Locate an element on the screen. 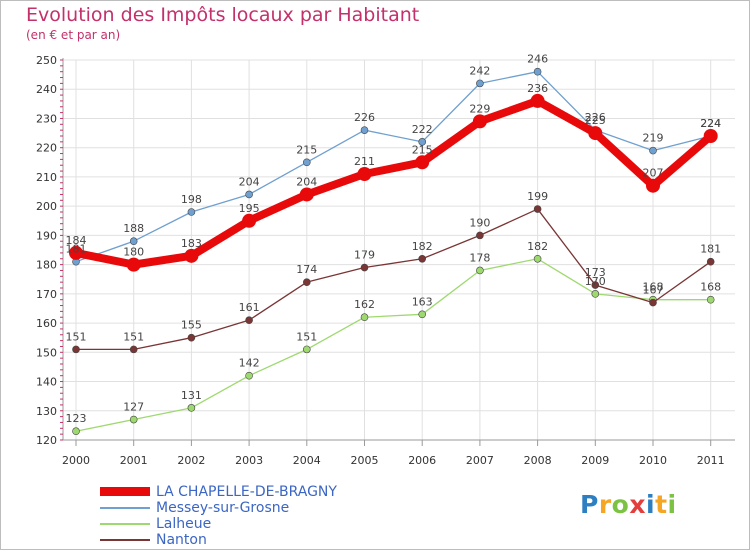  logo-letter: r is located at coordinates (605, 504).